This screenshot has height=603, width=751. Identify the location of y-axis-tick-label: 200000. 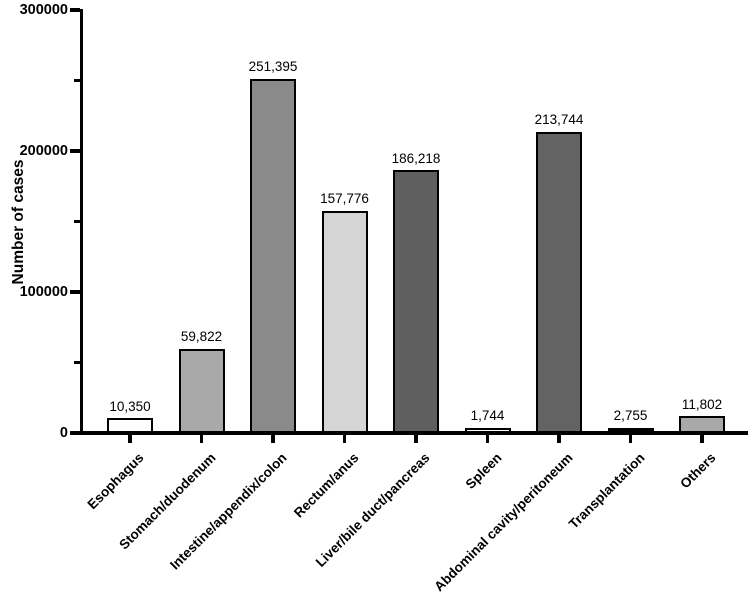
(43, 151).